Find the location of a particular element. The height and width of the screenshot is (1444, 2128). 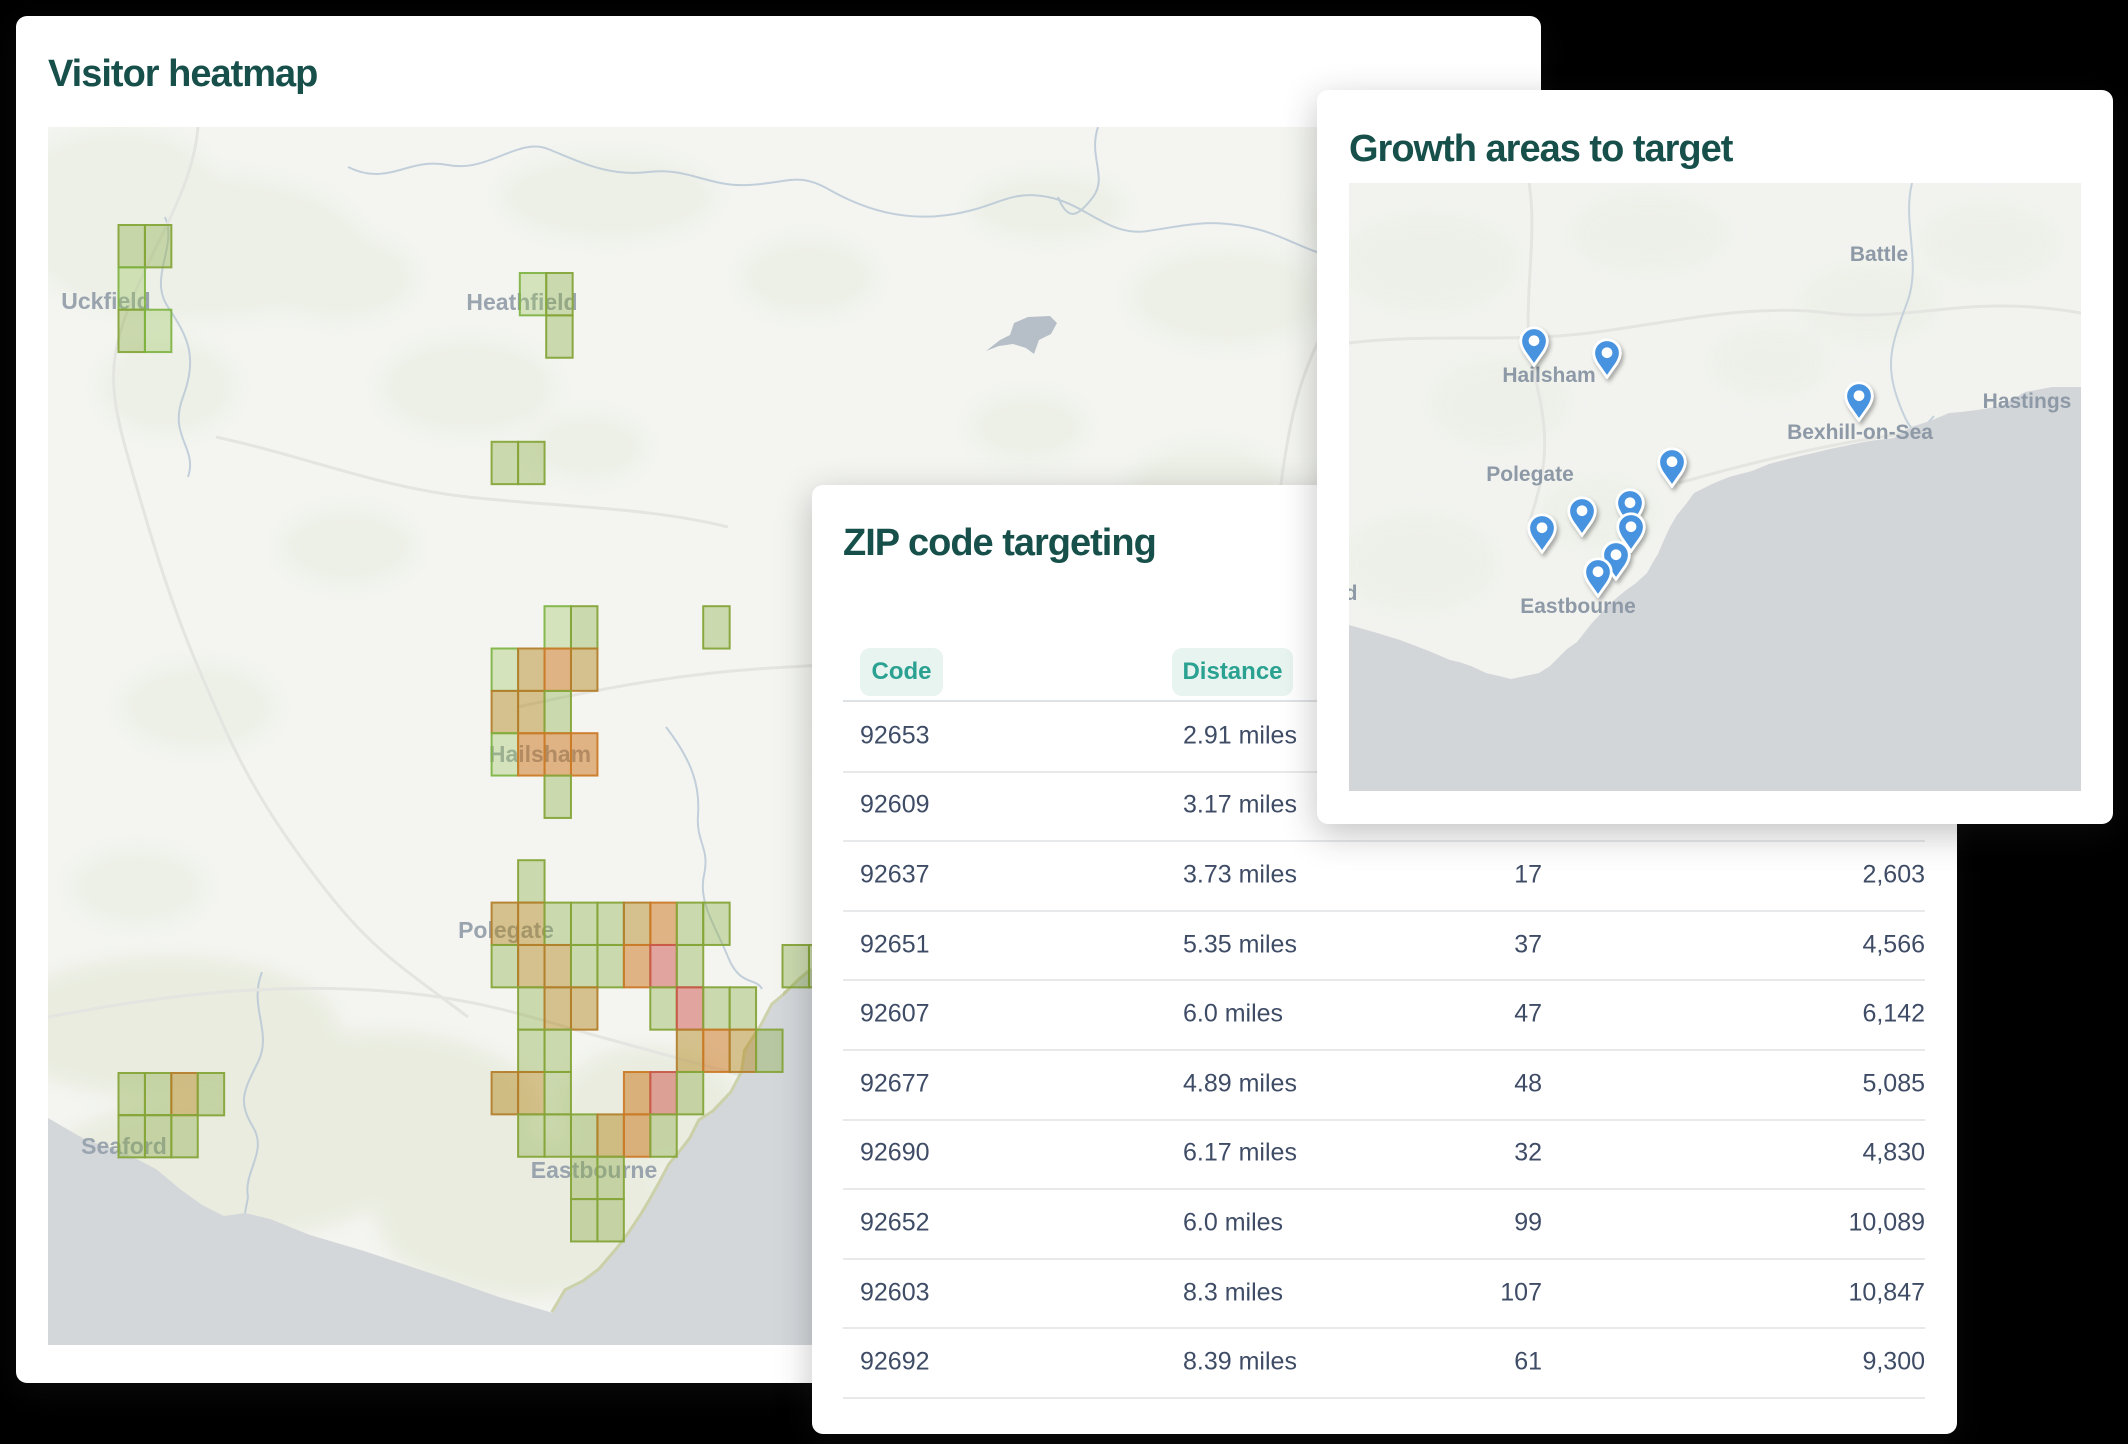

svg-text: Hastings is located at coordinates (2027, 401).